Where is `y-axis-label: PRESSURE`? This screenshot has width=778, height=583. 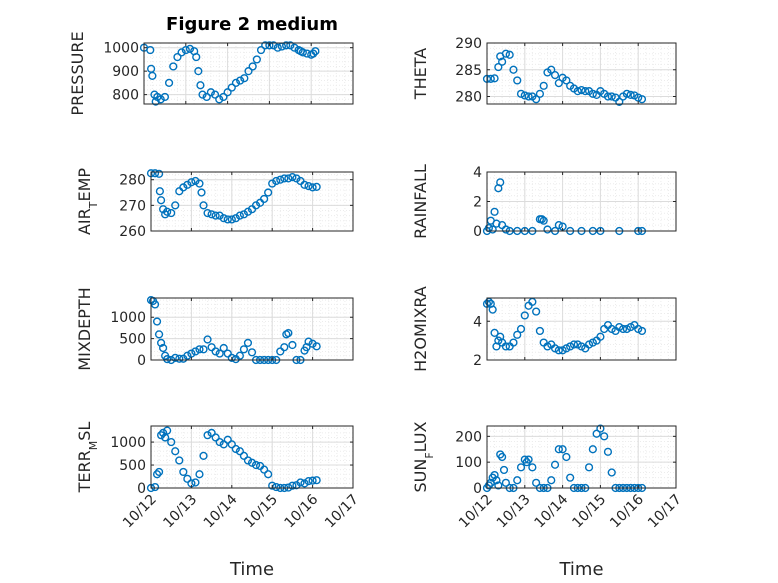 y-axis-label: PRESSURE is located at coordinates (77, 73).